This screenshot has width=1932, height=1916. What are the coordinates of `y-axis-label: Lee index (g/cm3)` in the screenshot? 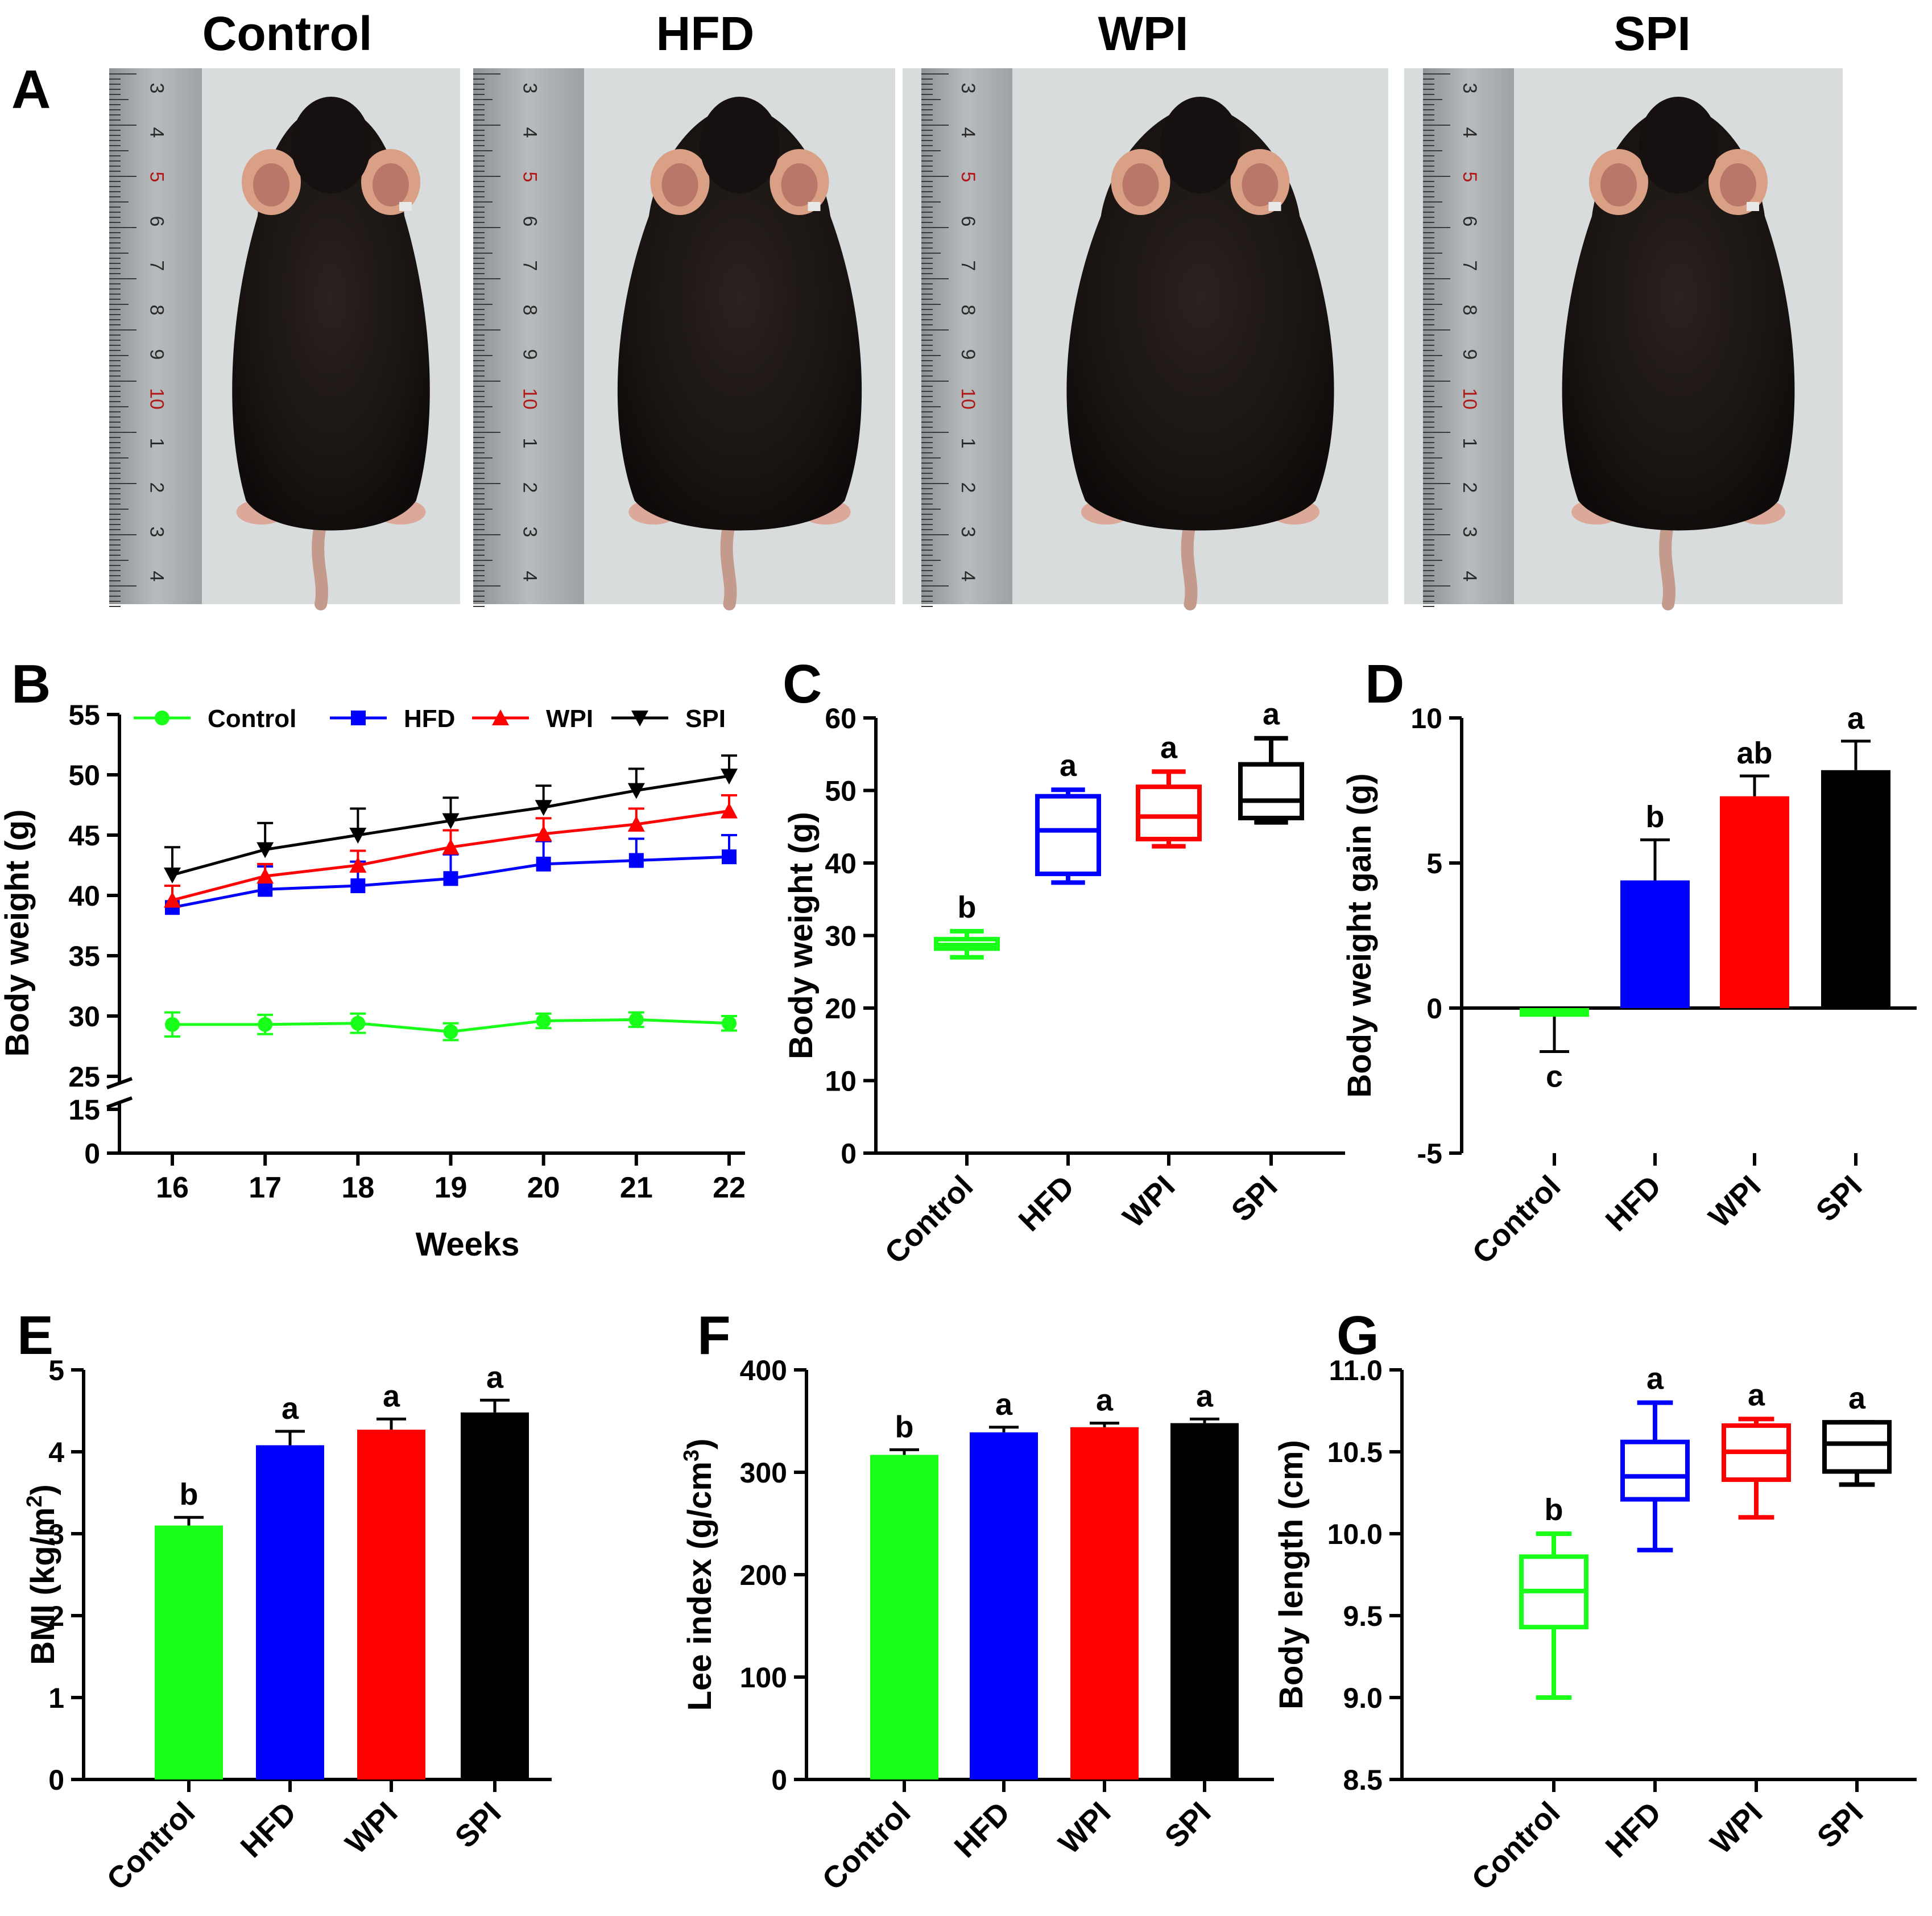 It's located at (699, 1575).